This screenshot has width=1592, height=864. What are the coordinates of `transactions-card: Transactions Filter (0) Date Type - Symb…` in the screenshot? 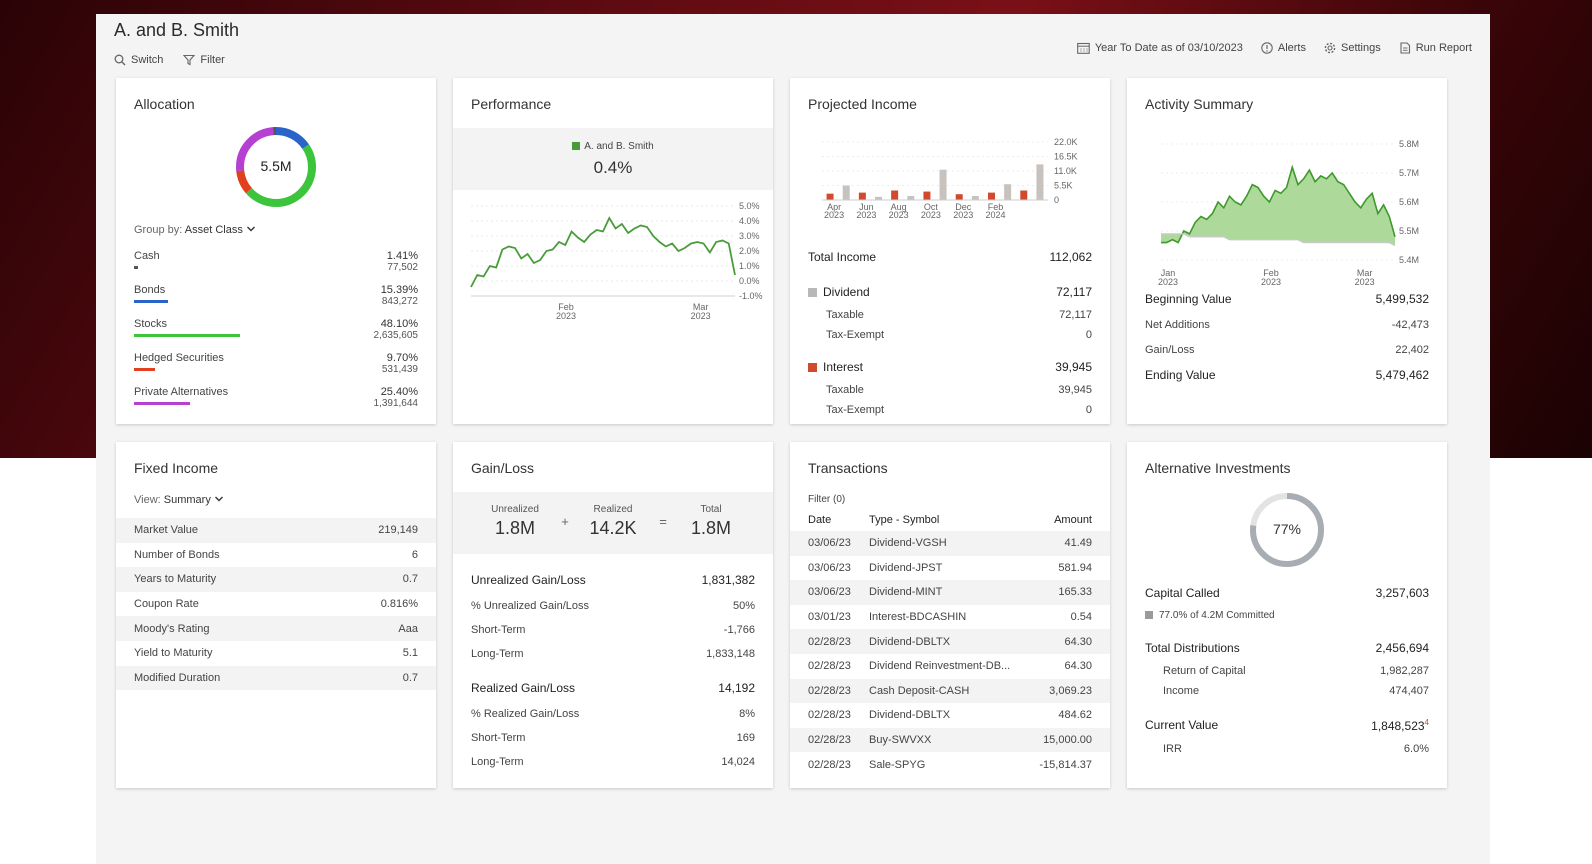 It's located at (950, 615).